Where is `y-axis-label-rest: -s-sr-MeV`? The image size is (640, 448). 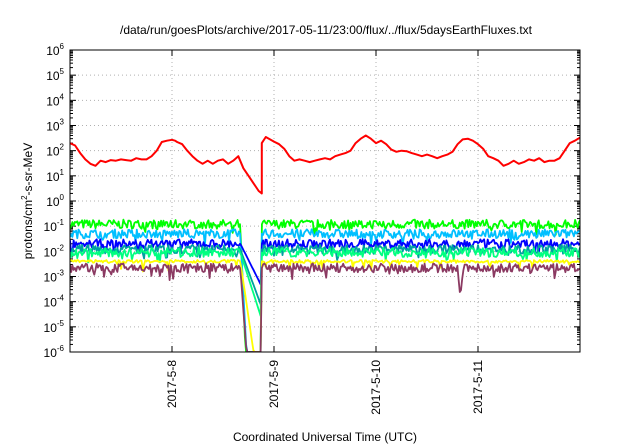
y-axis-label-rest: -s-sr-MeV is located at coordinates (28, 169).